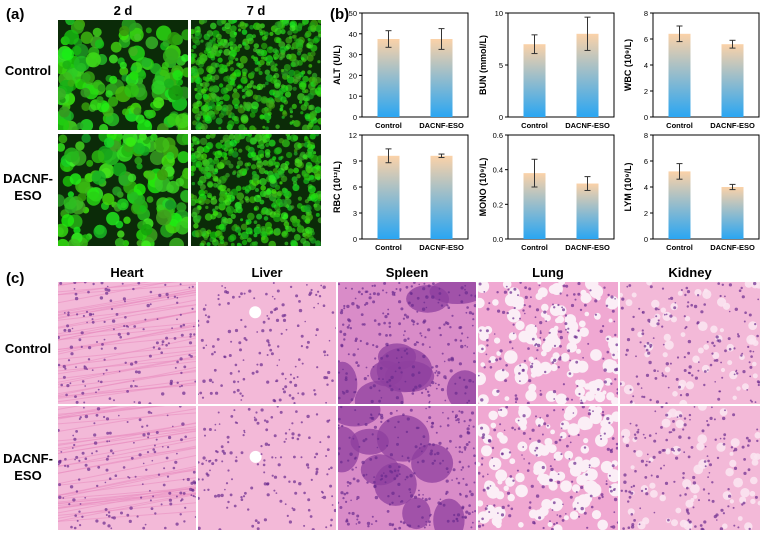  What do you see at coordinates (388, 78) in the screenshot?
I see `bar` at bounding box center [388, 78].